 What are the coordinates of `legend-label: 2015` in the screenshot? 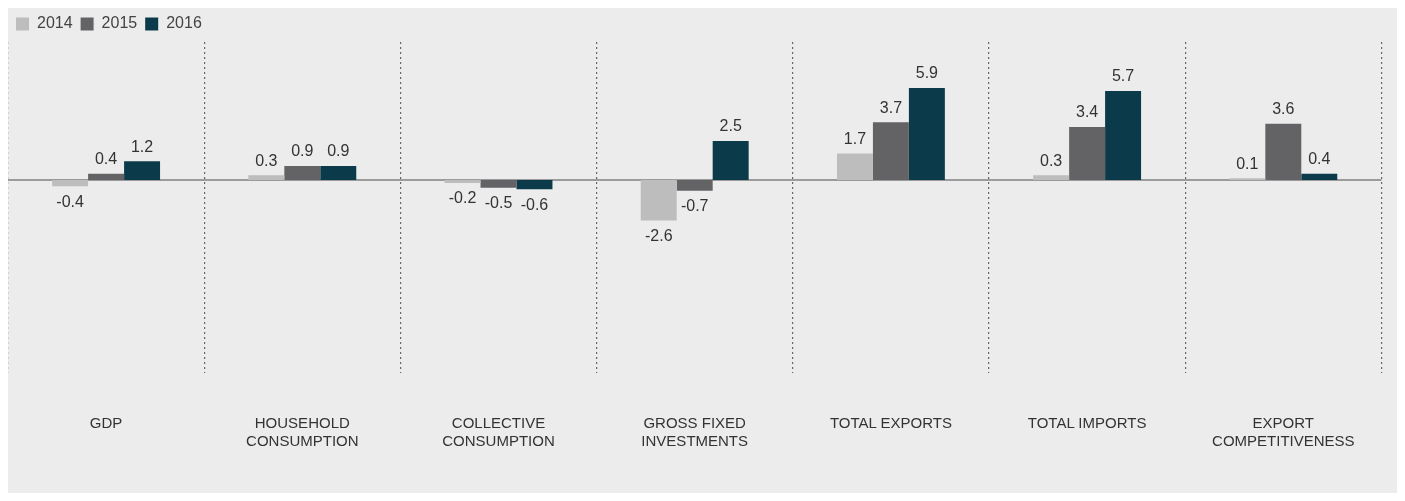 It's located at (119, 23).